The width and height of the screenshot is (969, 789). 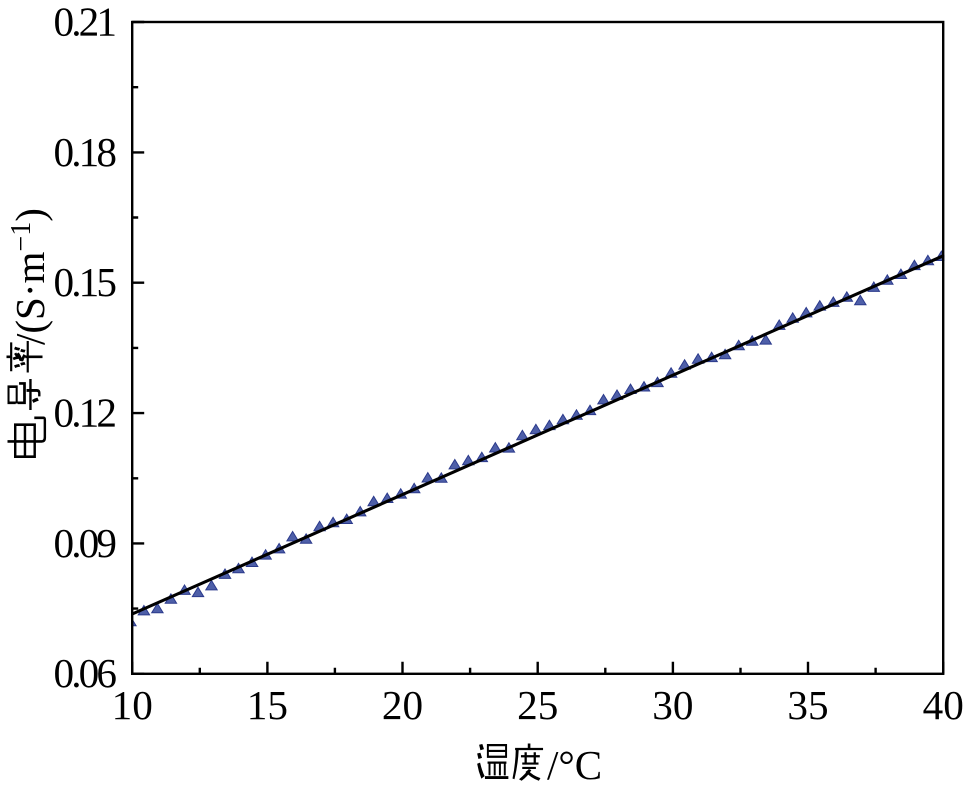 I want to click on svg-text: 30, so click(x=672, y=705).